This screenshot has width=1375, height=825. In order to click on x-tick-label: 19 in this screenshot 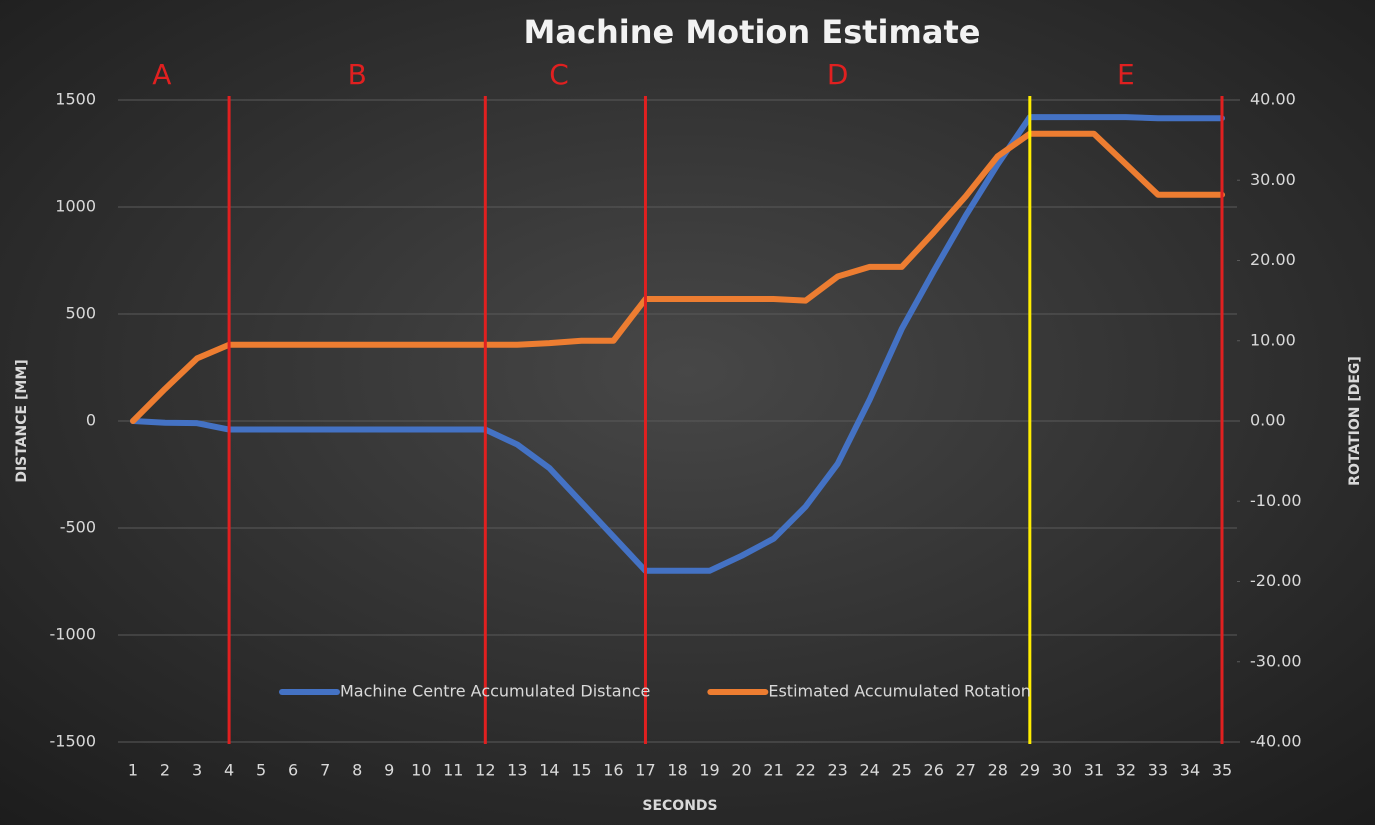, I will do `click(709, 770)`.